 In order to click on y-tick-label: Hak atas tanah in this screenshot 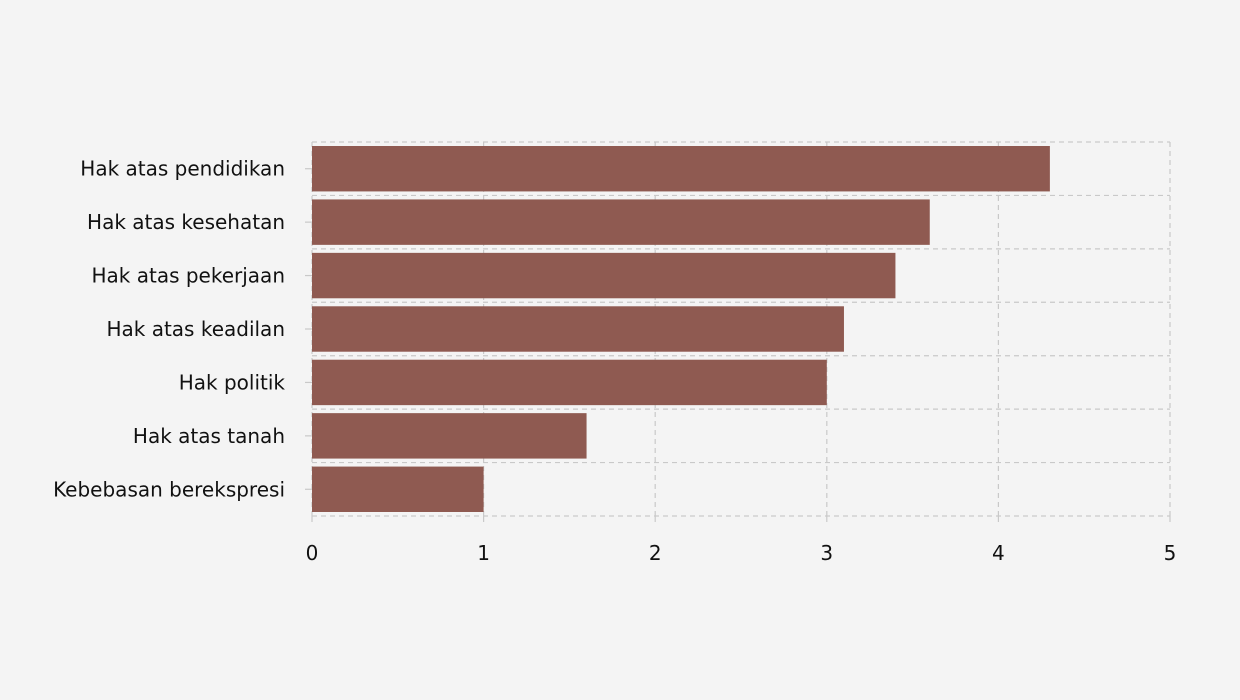, I will do `click(209, 436)`.